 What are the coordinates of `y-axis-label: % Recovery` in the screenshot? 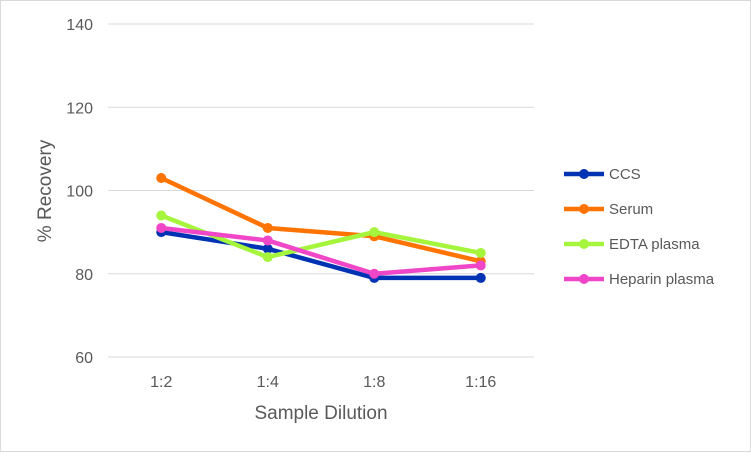 It's located at (45, 190).